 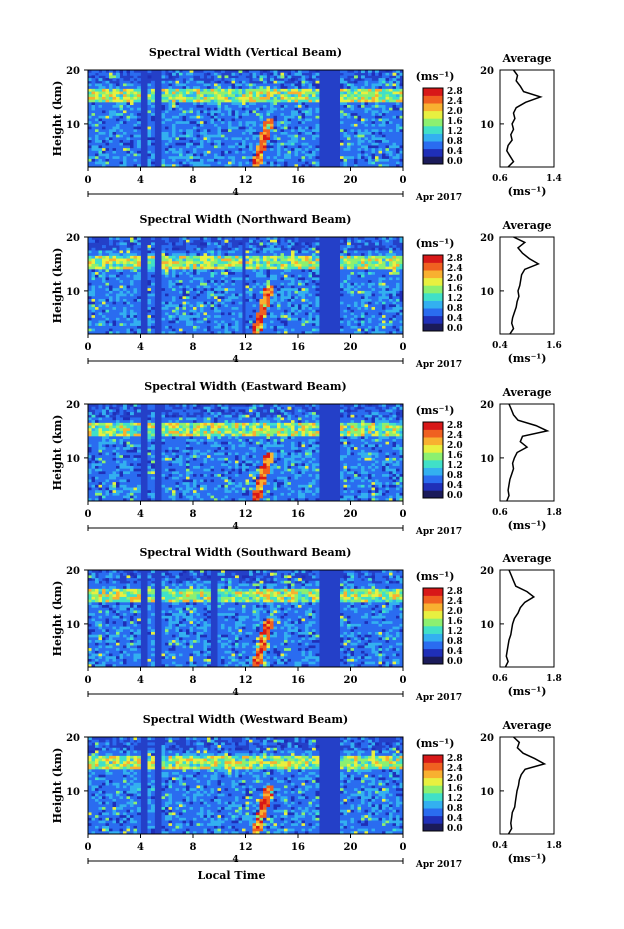 What do you see at coordinates (57, 119) in the screenshot?
I see `y-axis-label: Height (km)` at bounding box center [57, 119].